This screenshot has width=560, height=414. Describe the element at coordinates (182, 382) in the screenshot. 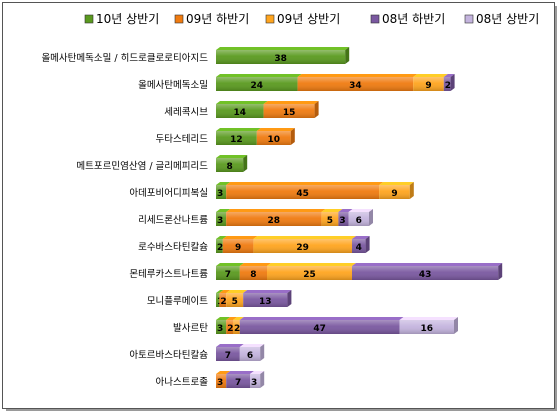

I see `category-label: 아나스트로졸` at that location.